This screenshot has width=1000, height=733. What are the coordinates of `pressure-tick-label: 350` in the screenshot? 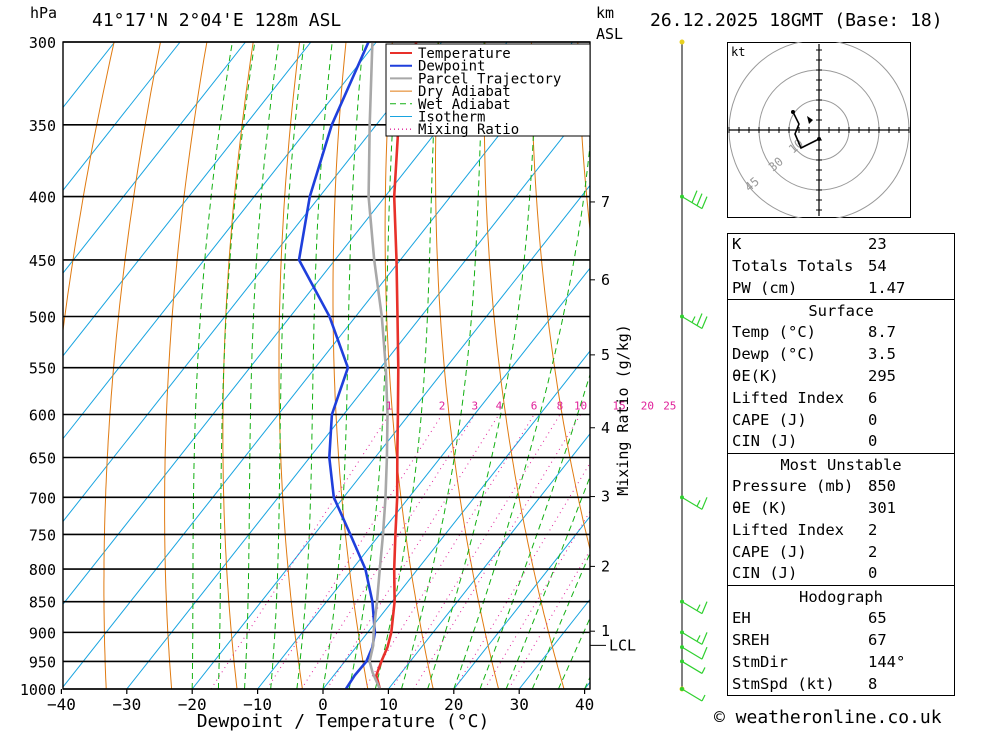 It's located at (42, 126).